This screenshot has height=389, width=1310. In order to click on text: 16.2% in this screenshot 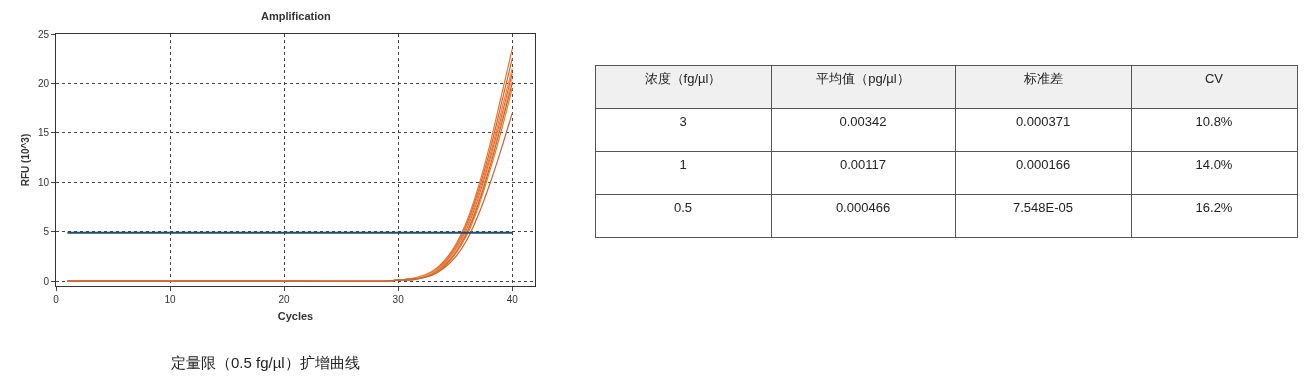, I will do `click(1214, 207)`.